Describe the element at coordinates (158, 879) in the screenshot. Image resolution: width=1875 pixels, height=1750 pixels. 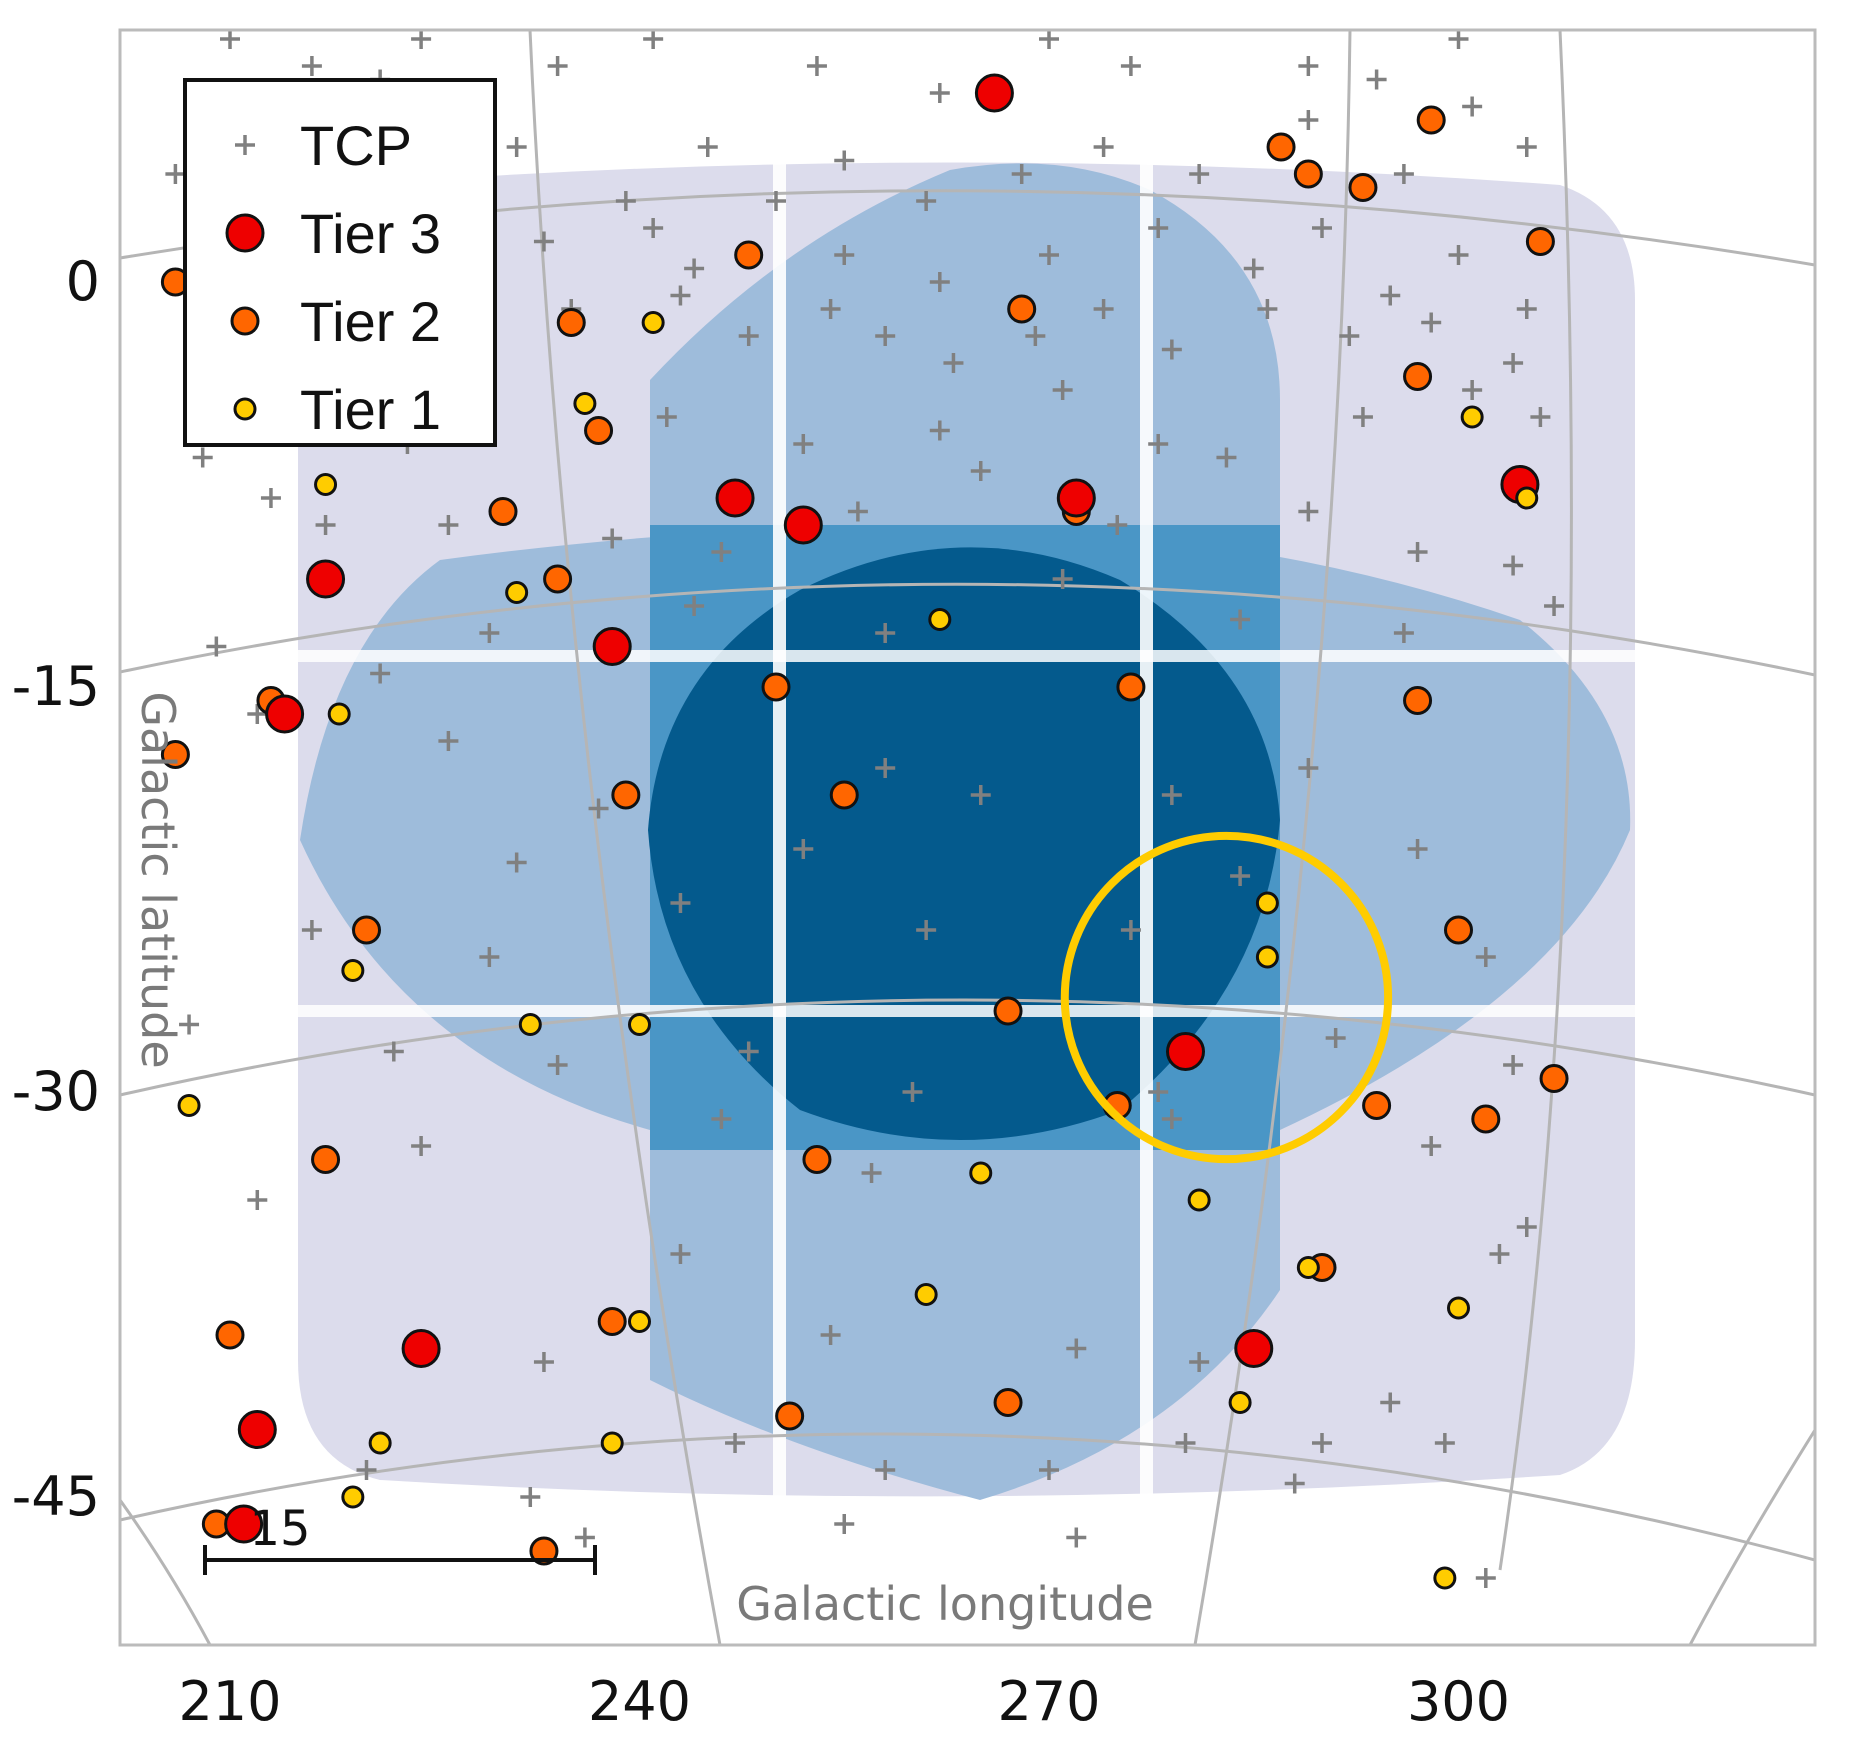
I see `y-axis-title: Galactic latitude` at that location.